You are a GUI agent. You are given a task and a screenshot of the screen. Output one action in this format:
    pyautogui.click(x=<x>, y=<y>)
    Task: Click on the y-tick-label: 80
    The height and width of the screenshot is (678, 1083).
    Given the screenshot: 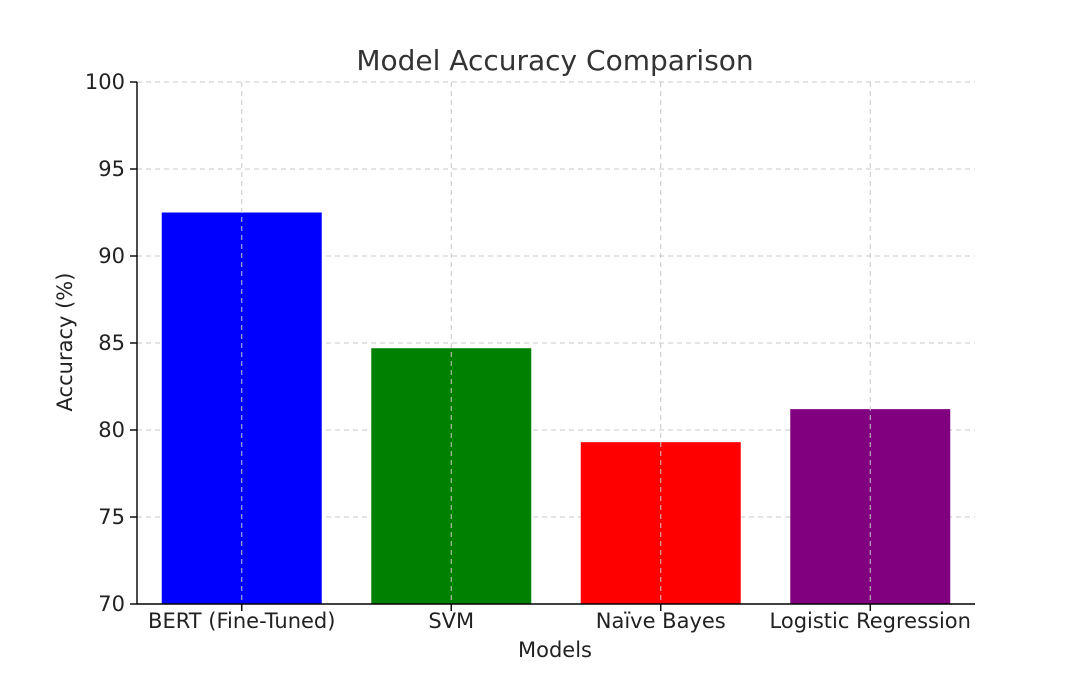 What is the action you would take?
    pyautogui.click(x=111, y=430)
    